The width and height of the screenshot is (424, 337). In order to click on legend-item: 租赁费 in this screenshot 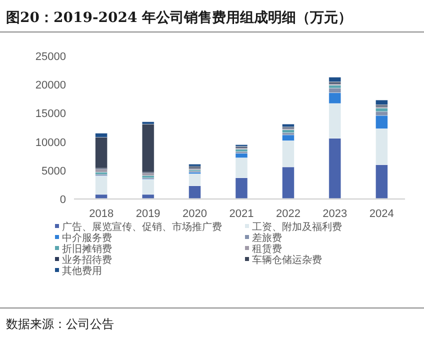, I will do `click(263, 249)`.